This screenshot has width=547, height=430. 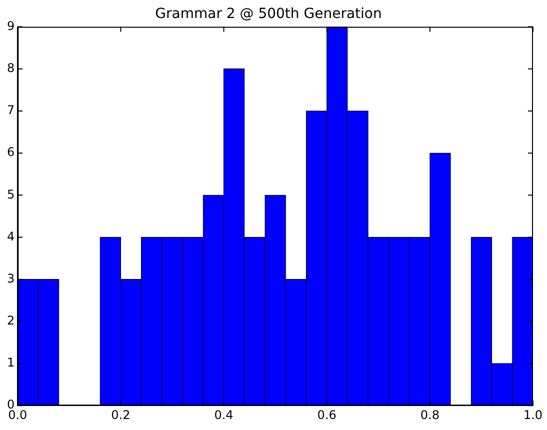 I want to click on y-tick-label: 8, so click(x=10, y=68).